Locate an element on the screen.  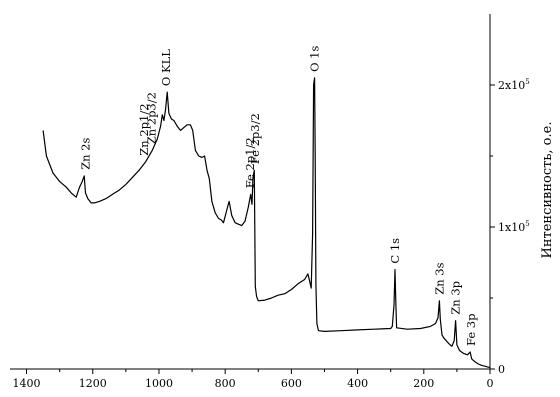
peak-label: Zn 2p3/2 is located at coordinates (152, 118).